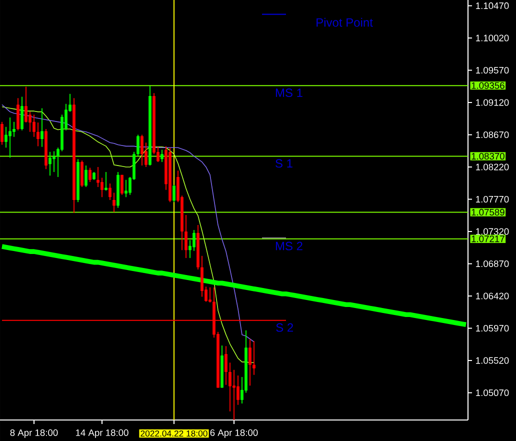 This screenshot has height=441, width=516. Describe the element at coordinates (284, 327) in the screenshot. I see `series-label: S 2` at that location.